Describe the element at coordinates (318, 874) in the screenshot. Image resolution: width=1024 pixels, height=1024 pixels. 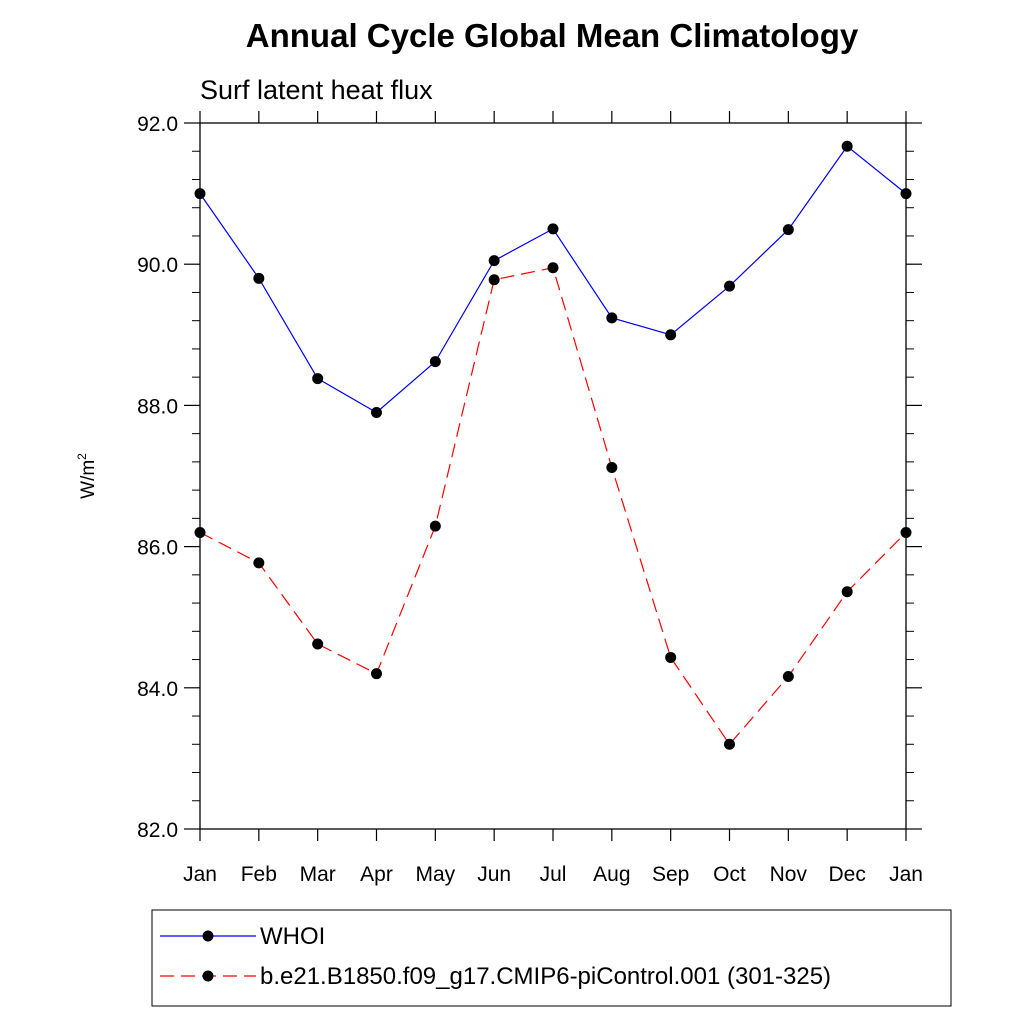
I see `x-tick-label: Mar` at that location.